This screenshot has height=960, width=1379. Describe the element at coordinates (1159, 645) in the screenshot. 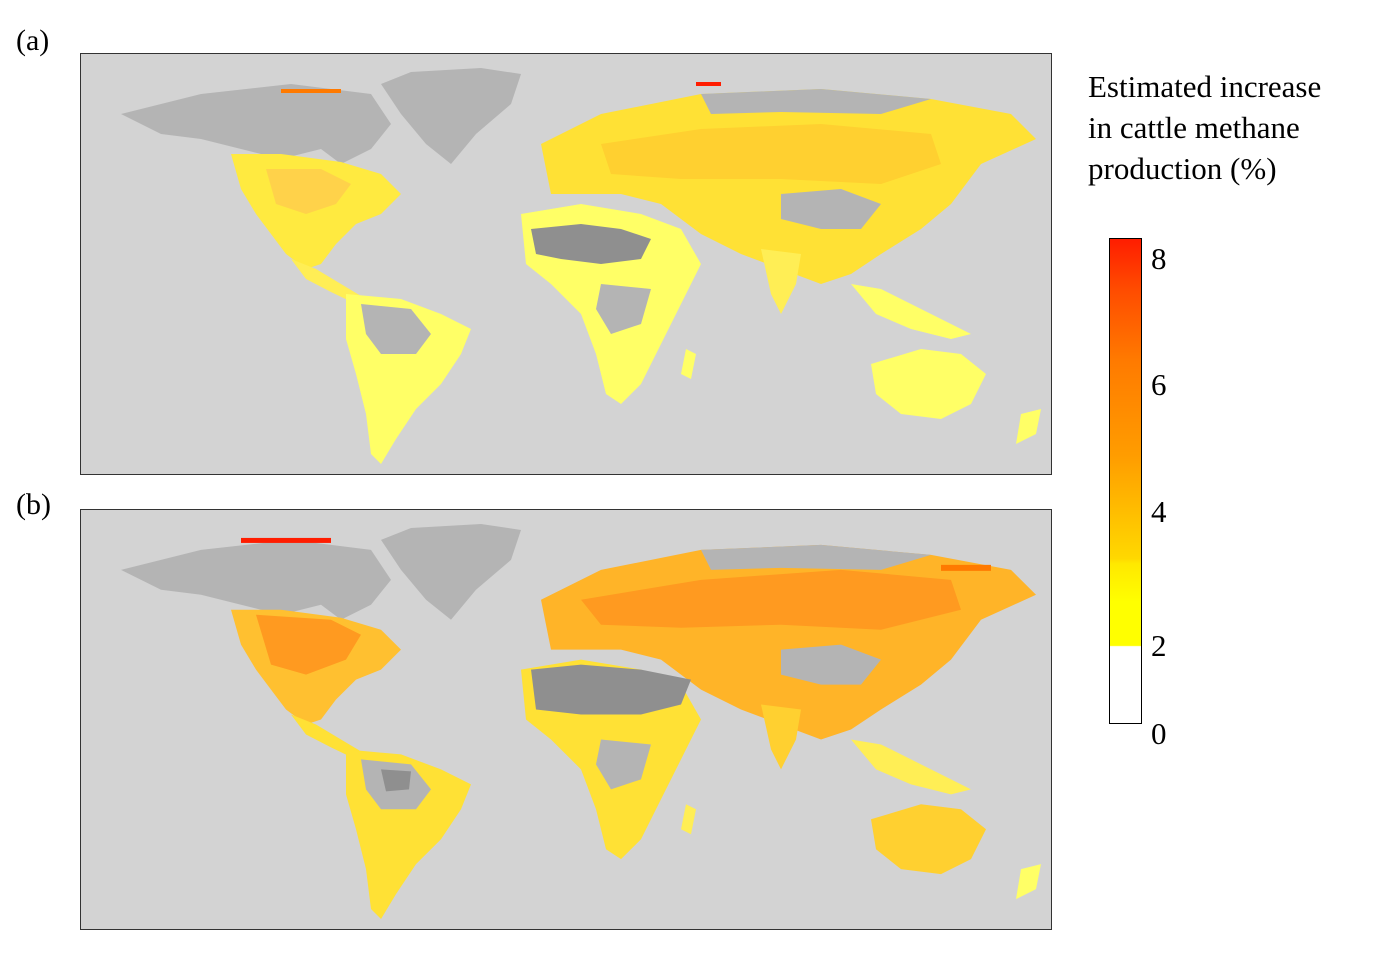

I see `colorbar-tick-2: 2` at that location.